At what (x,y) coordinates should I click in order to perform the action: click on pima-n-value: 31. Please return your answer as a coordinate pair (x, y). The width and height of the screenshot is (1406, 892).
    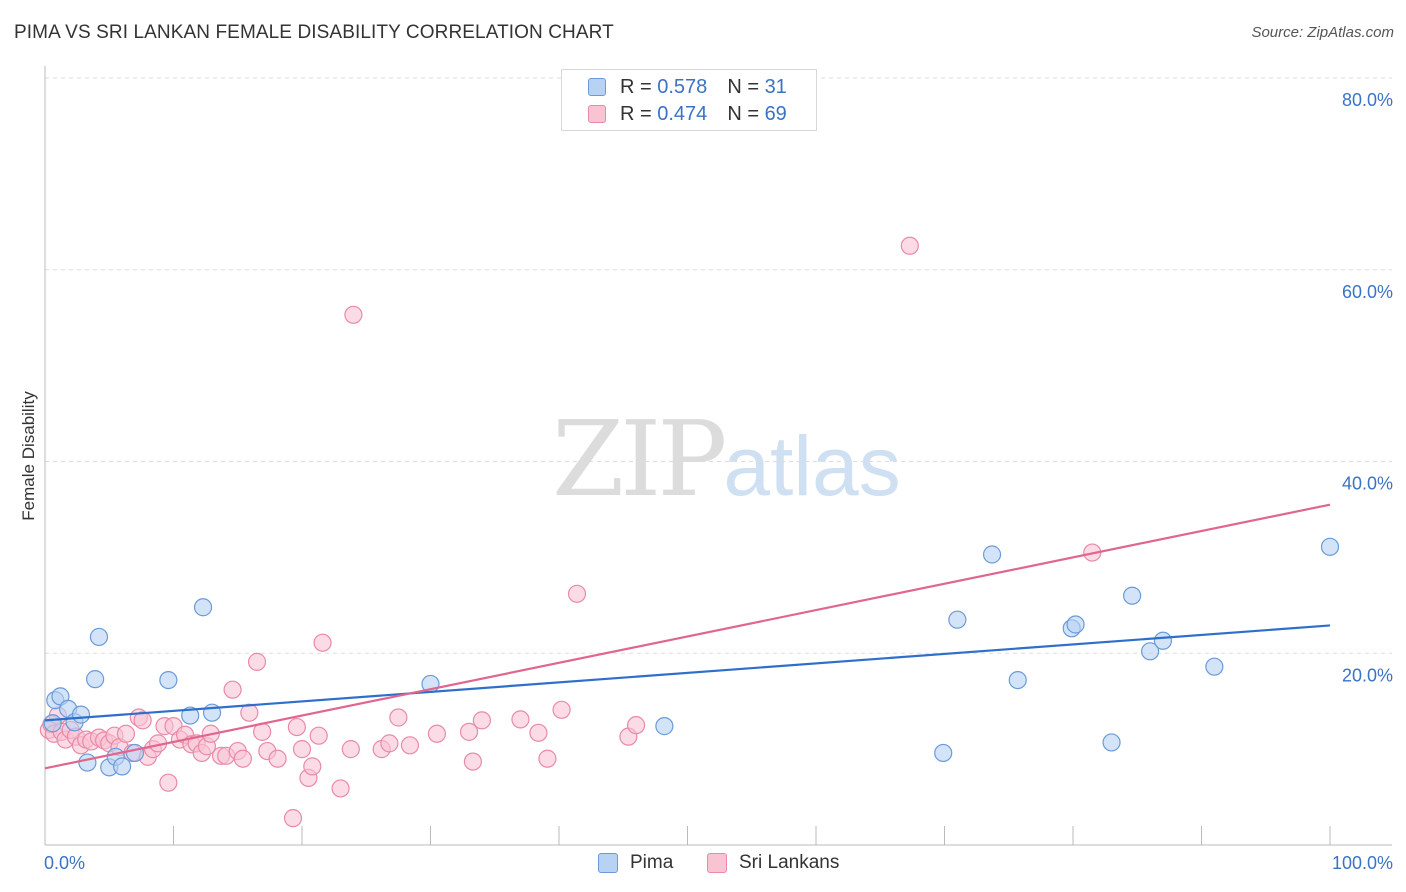
    Looking at the image, I should click on (775, 86).